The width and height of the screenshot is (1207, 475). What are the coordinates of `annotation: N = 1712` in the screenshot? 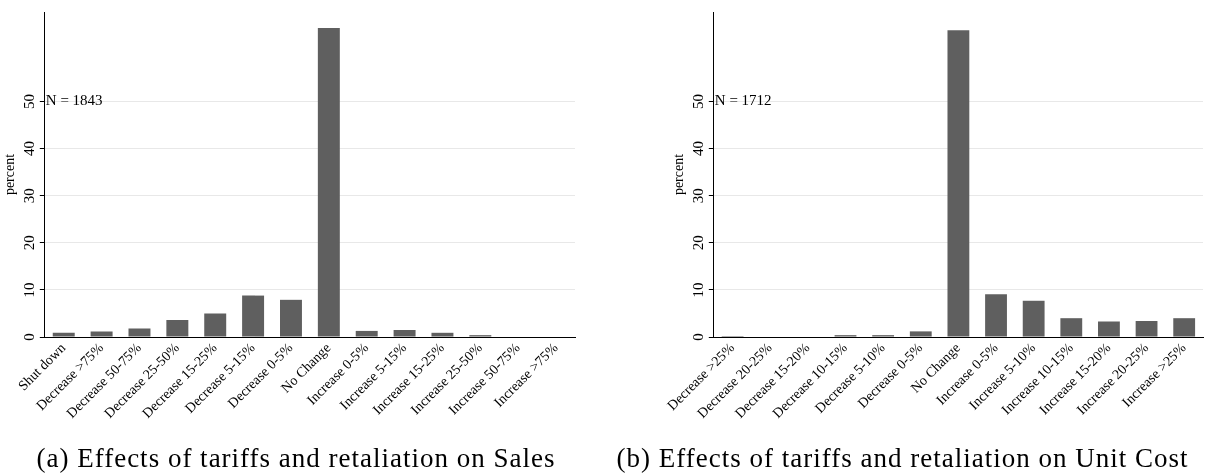 It's located at (743, 100).